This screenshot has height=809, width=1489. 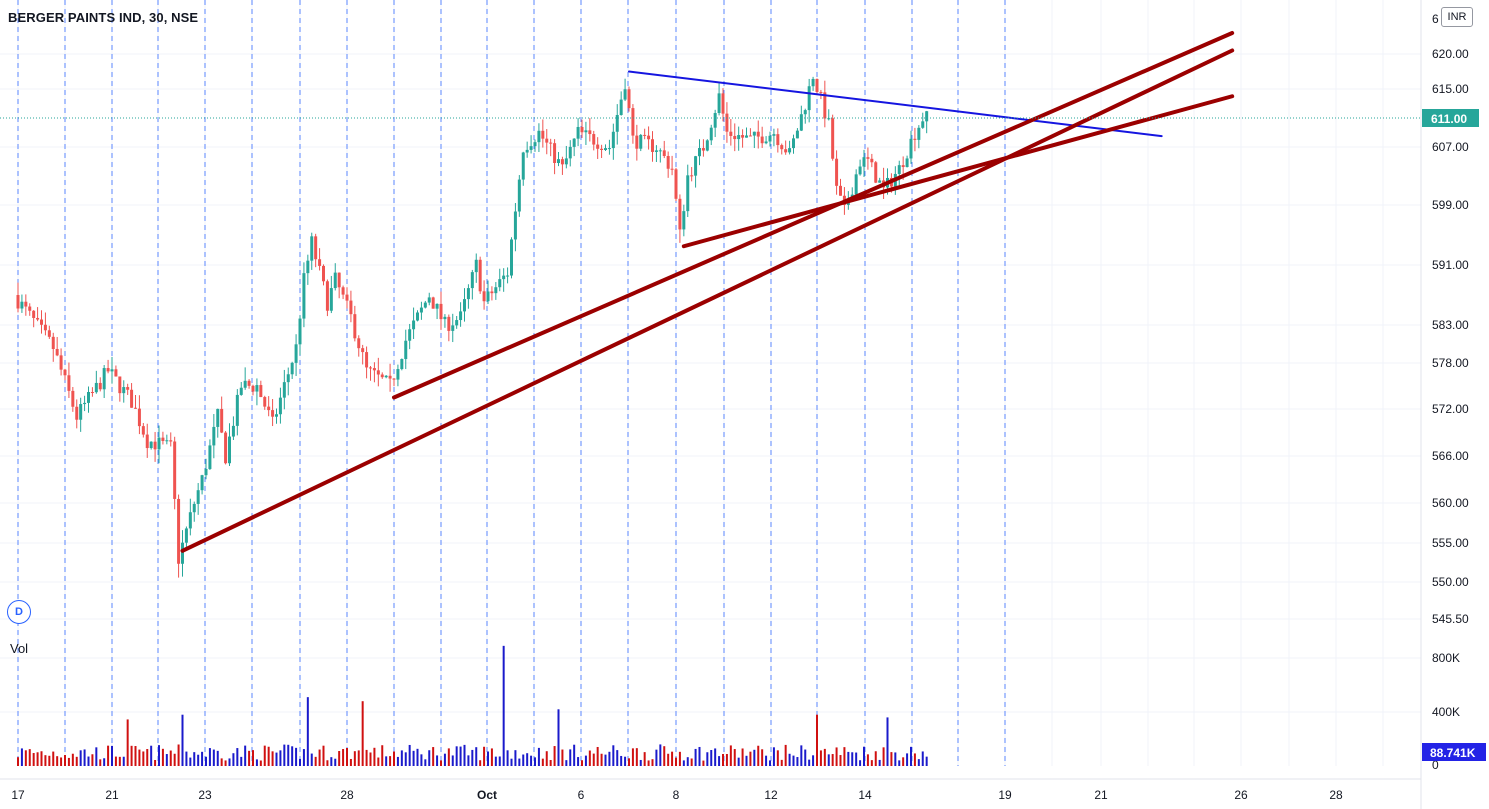 What do you see at coordinates (19, 612) in the screenshot?
I see `interval-badge: D` at bounding box center [19, 612].